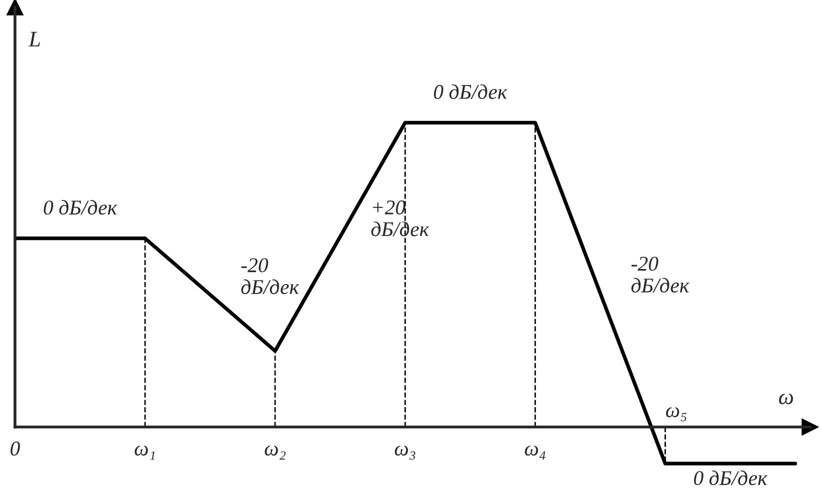 The width and height of the screenshot is (822, 498). Describe the element at coordinates (405, 453) in the screenshot. I see `x-tick-label: ω₃` at that location.